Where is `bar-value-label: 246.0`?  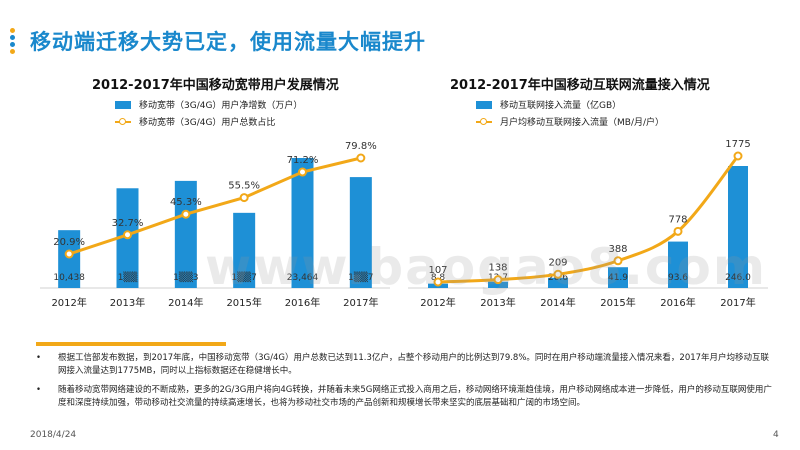
bar-value-label: 246.0 is located at coordinates (738, 278).